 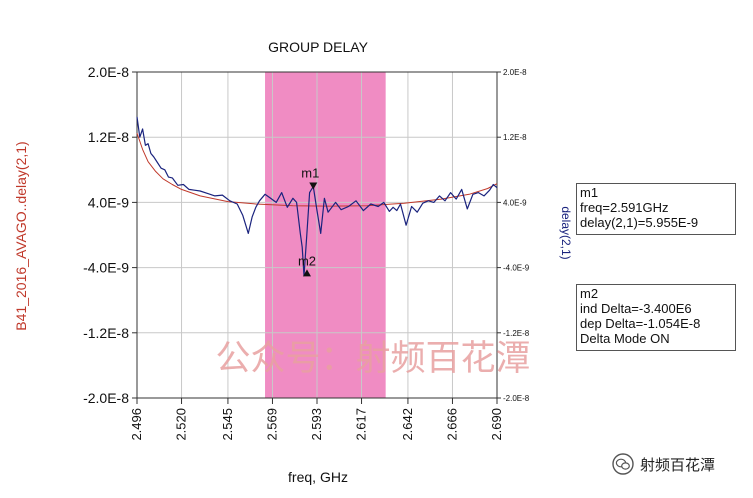 I want to click on y-tick-label-left: -2.0E-8, so click(x=106, y=398).